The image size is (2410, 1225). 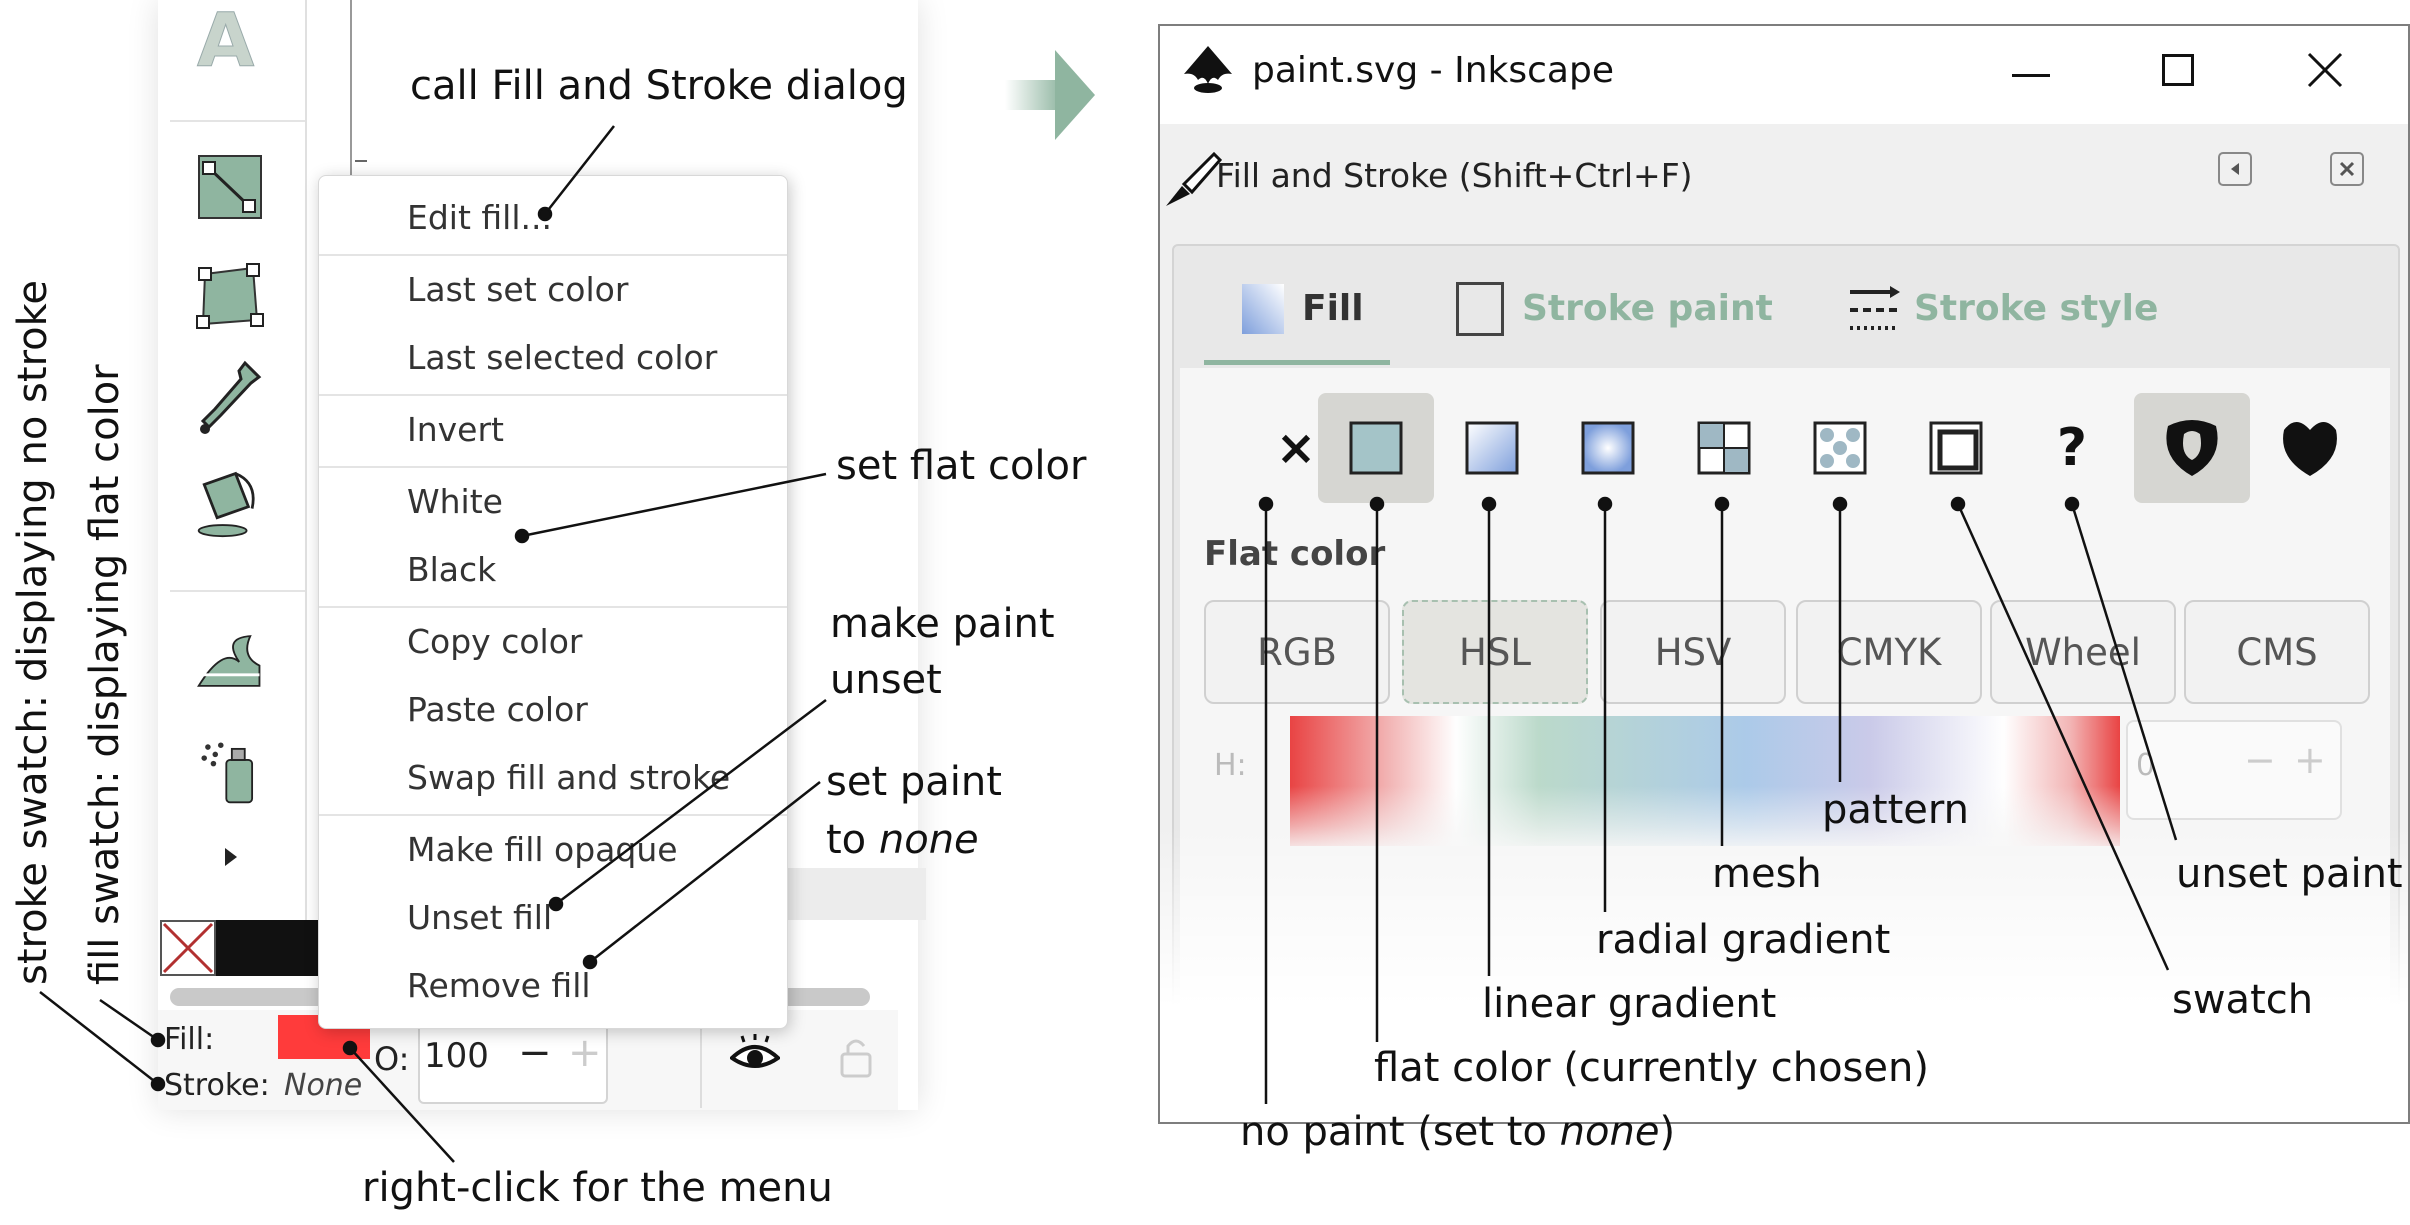 I want to click on pattern-icon, so click(x=1840, y=448).